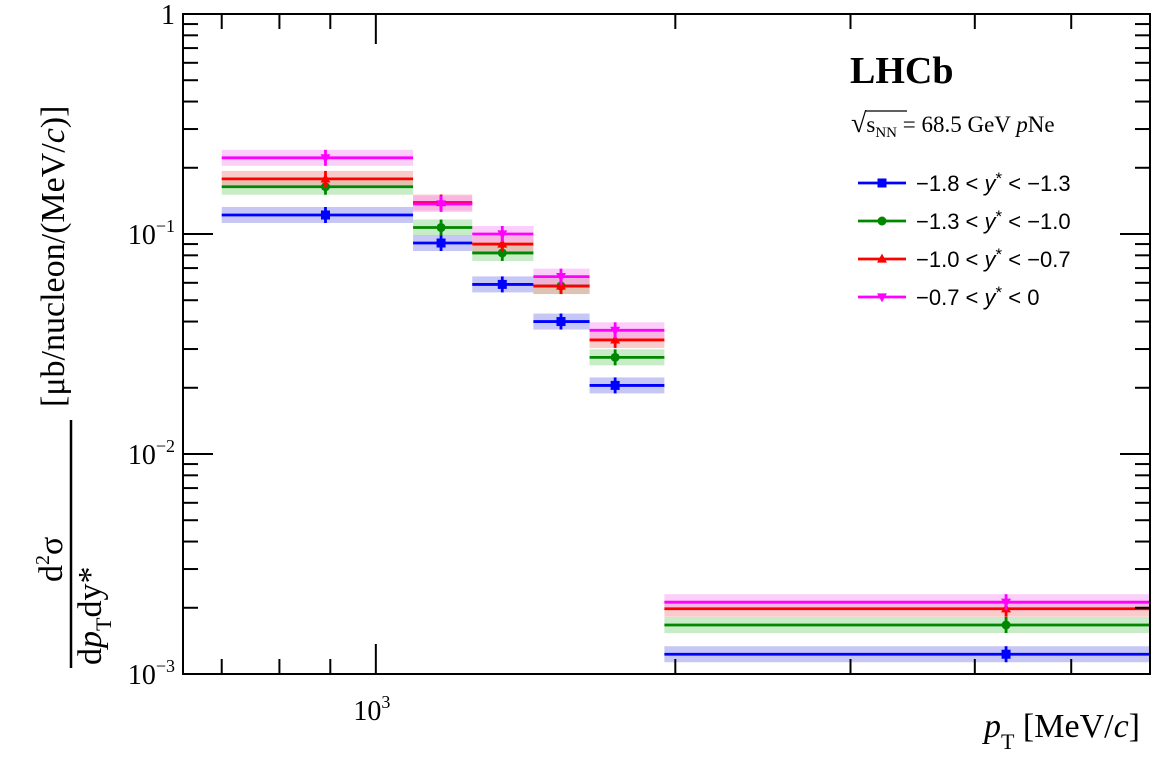  What do you see at coordinates (325, 178) in the screenshot?
I see `marker-s2-p0` at bounding box center [325, 178].